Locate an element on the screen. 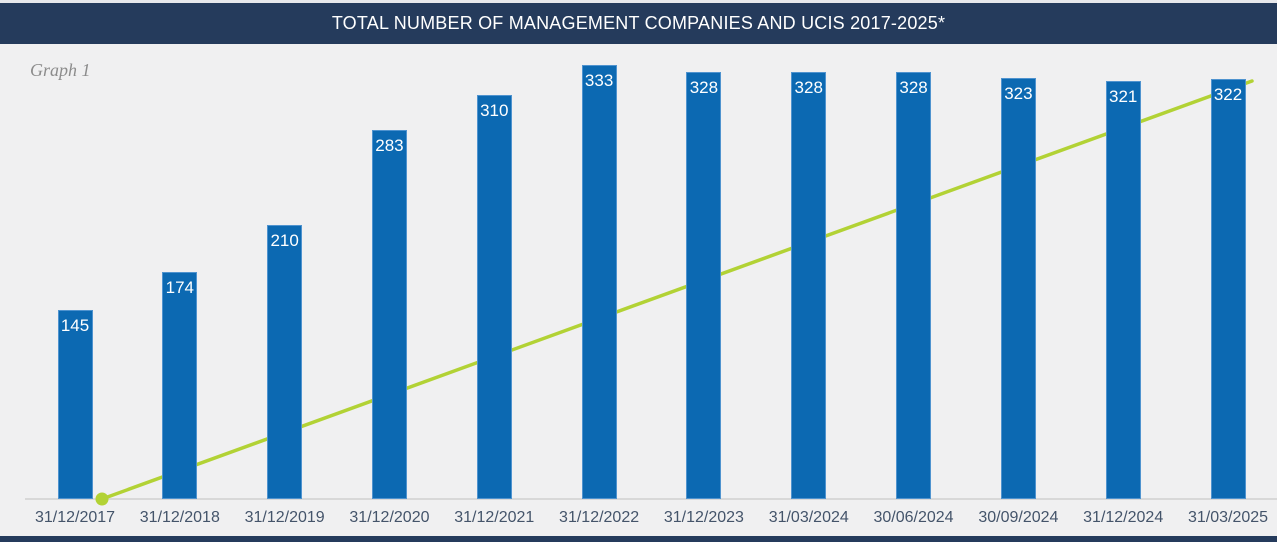 Image resolution: width=1277 pixels, height=542 pixels. bar-value-label: 210 is located at coordinates (284, 240).